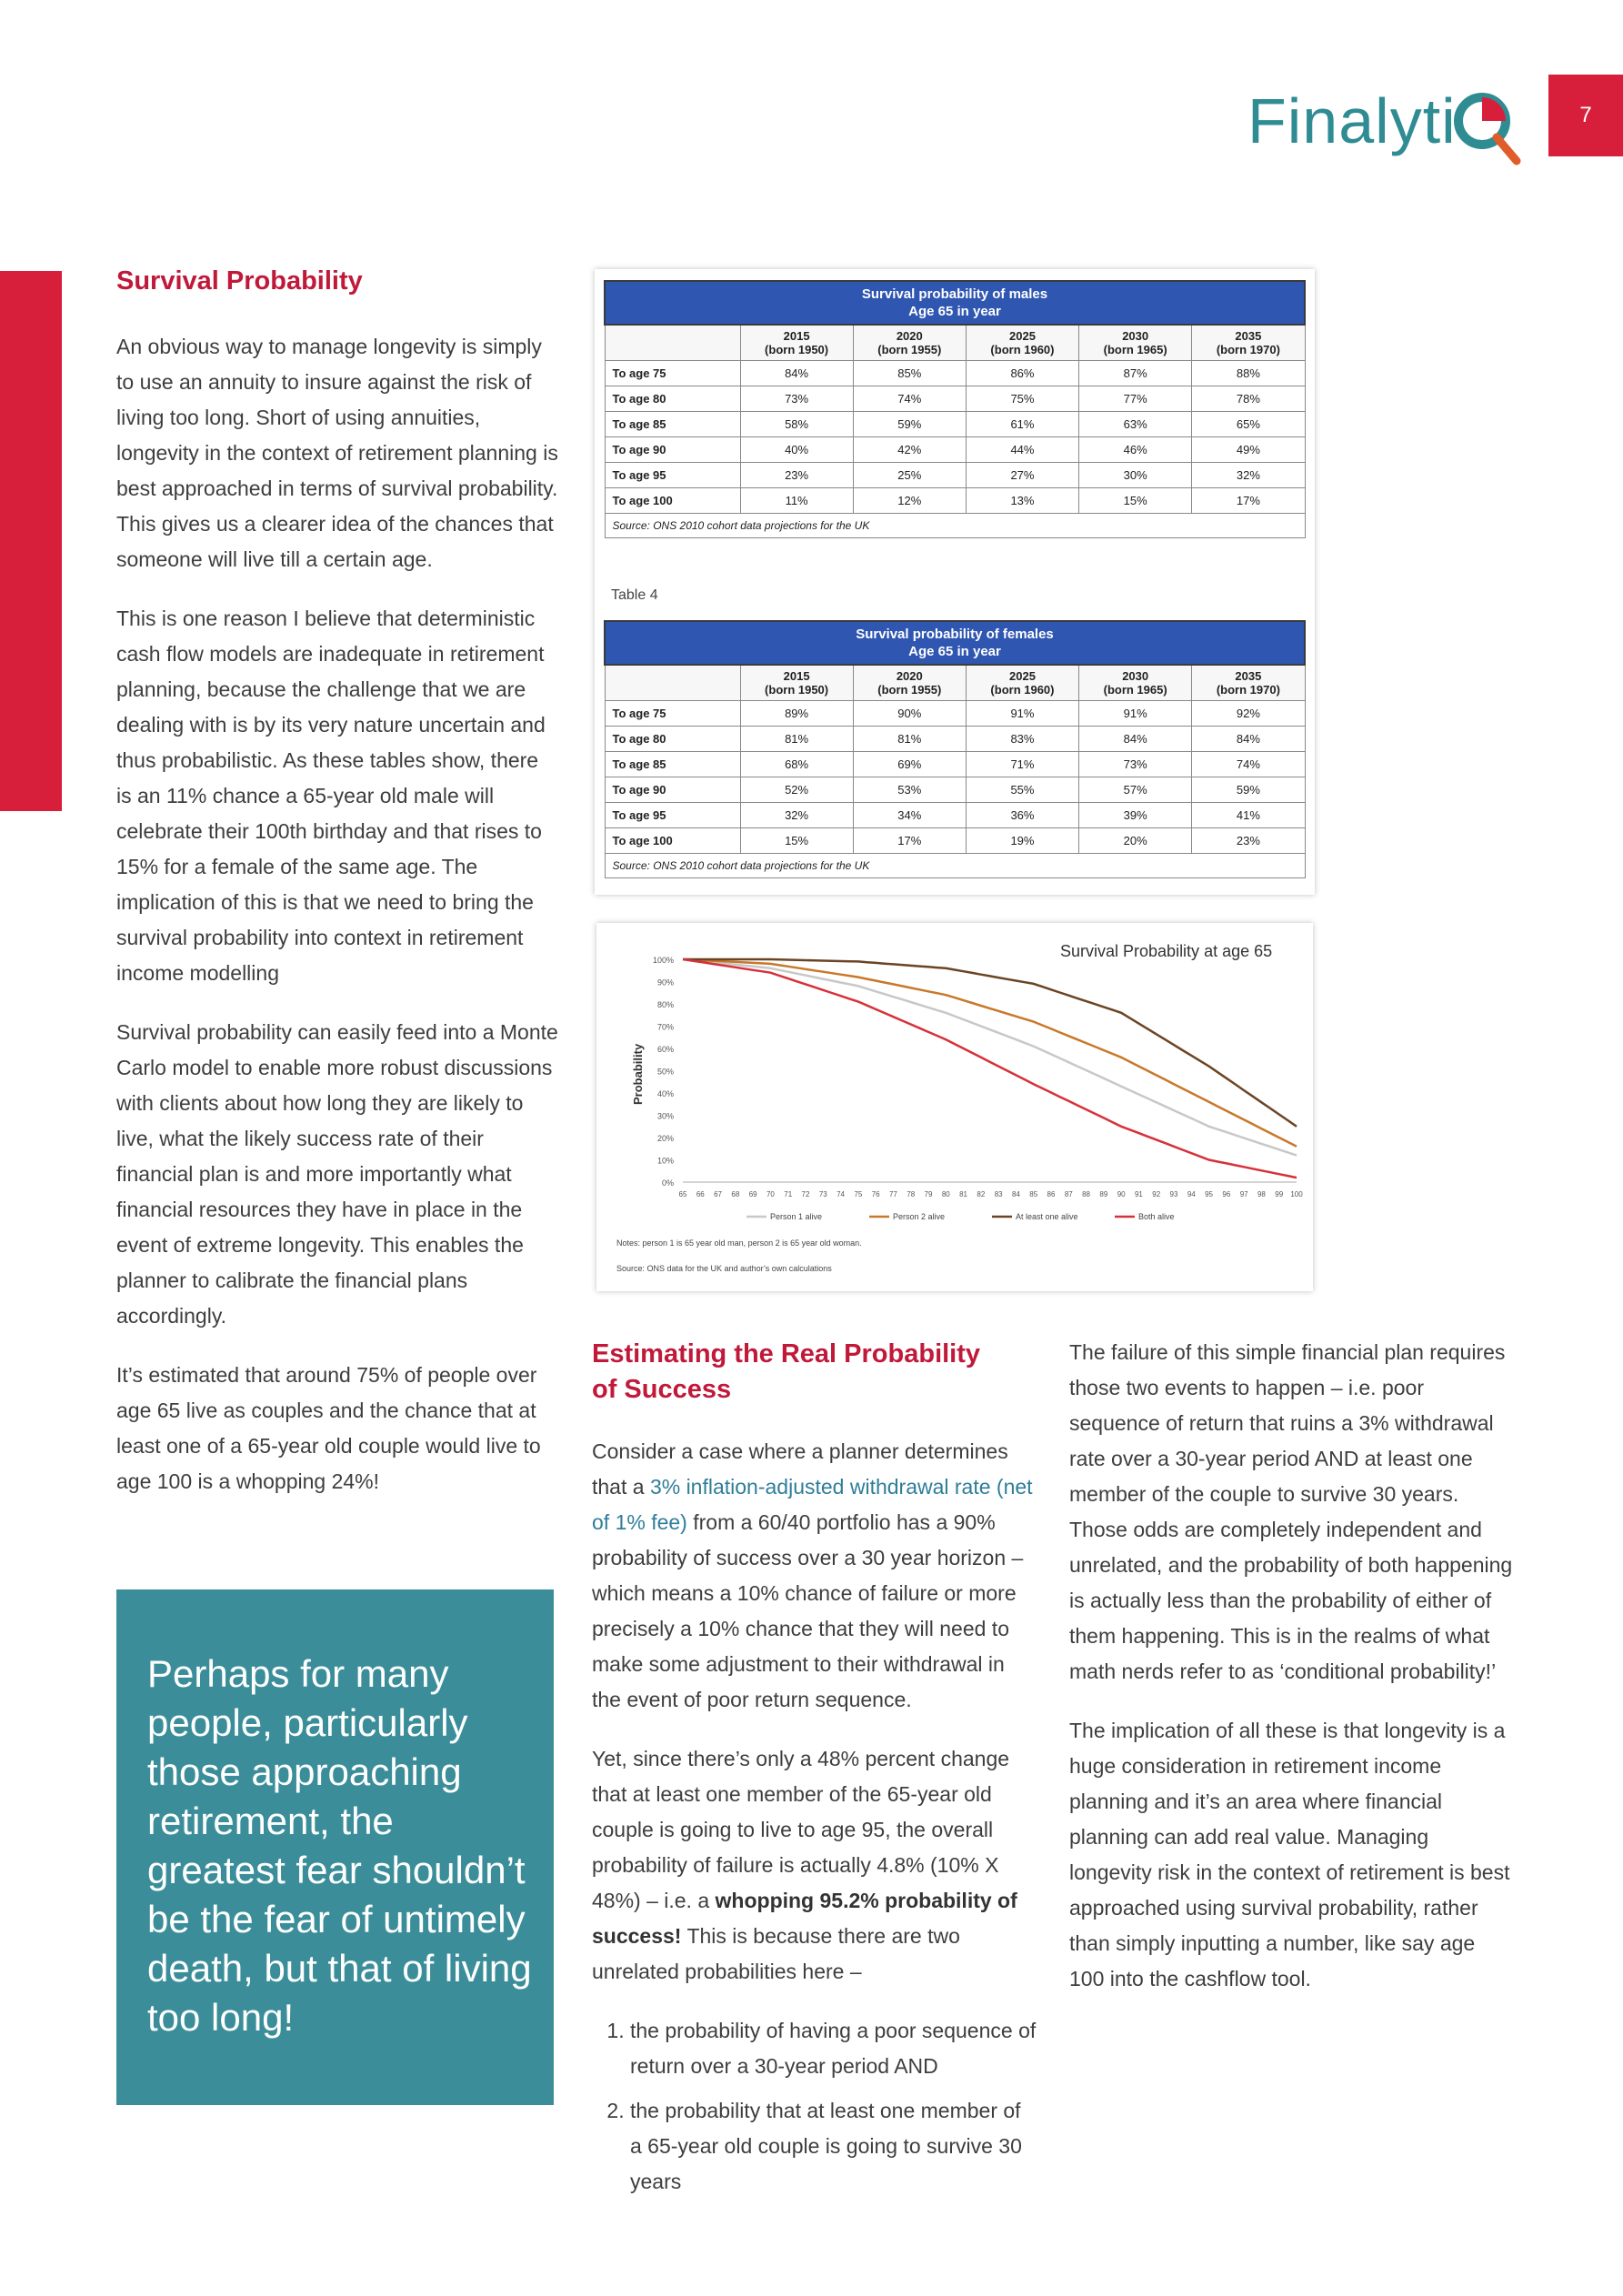 This screenshot has width=1623, height=2296. I want to click on x-tick-label: 71, so click(788, 1194).